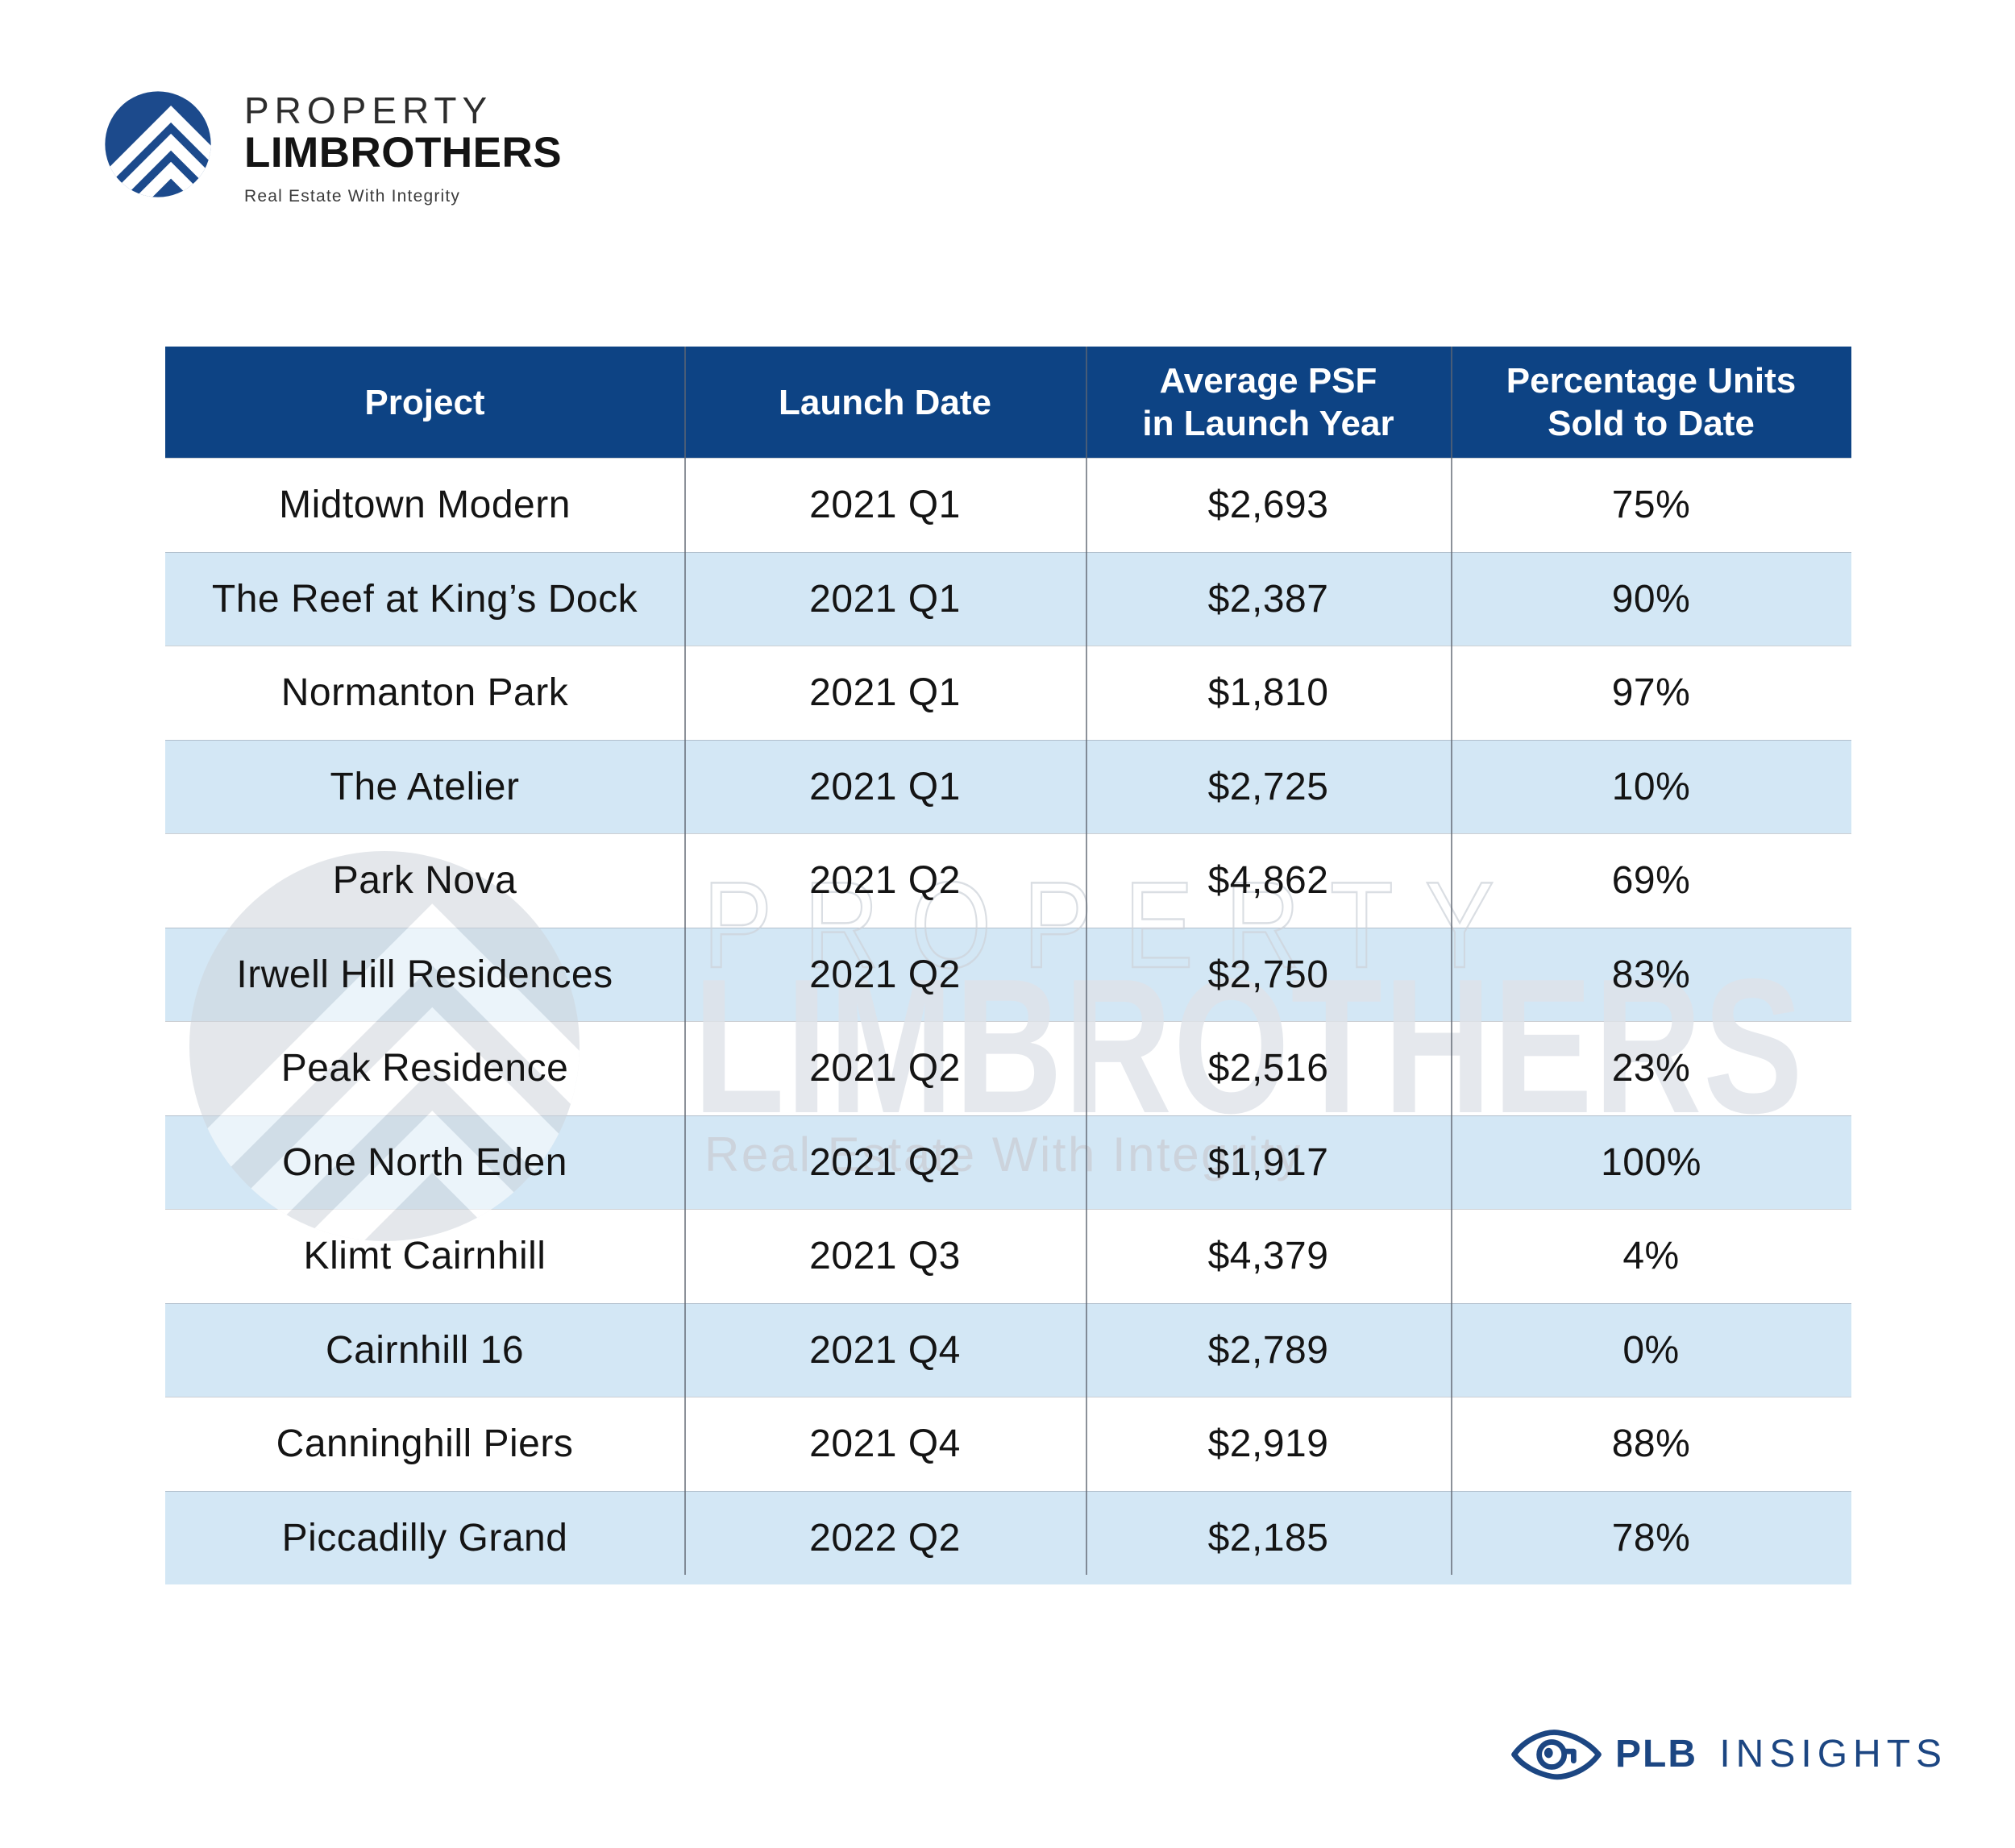 The height and width of the screenshot is (1848, 2015). Describe the element at coordinates (403, 152) in the screenshot. I see `brand-name-limbrothers: LIMBROTHERS` at that location.